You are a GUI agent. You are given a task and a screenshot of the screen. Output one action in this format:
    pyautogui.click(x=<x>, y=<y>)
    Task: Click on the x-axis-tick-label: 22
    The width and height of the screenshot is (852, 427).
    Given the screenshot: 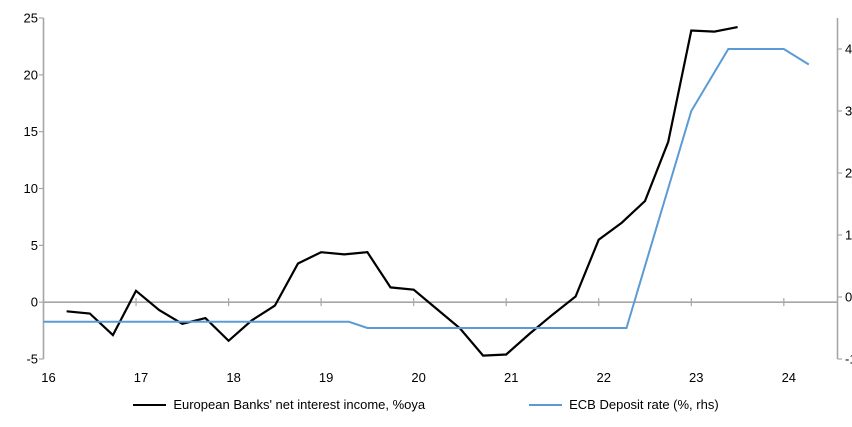 What is the action you would take?
    pyautogui.click(x=604, y=377)
    